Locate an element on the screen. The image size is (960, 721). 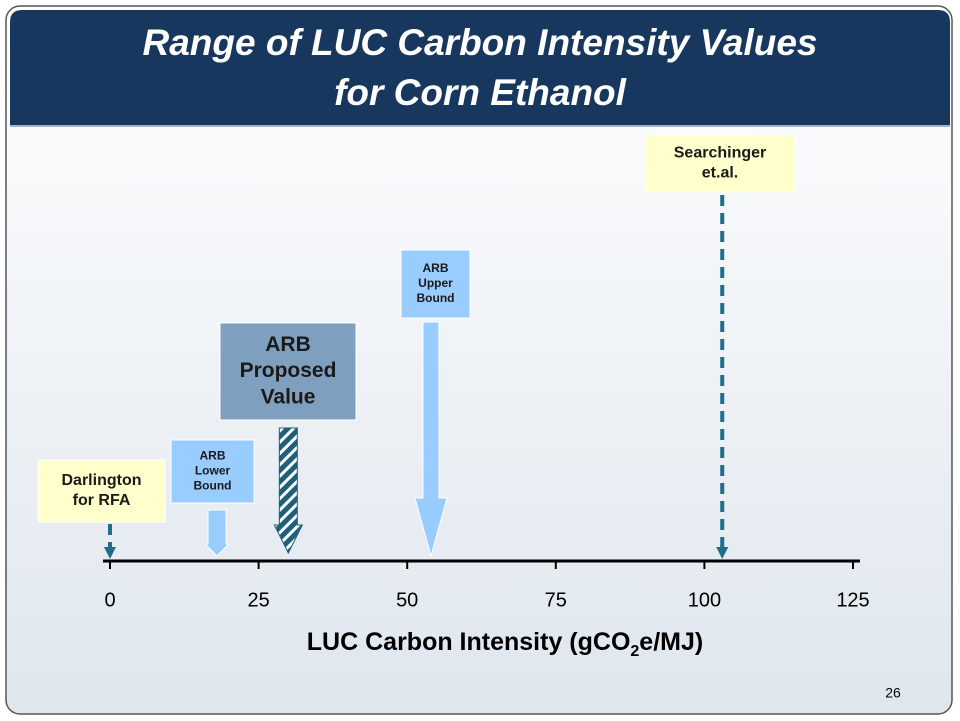
title-line: Range of LUC Carbon Intensity Values is located at coordinates (480, 42).